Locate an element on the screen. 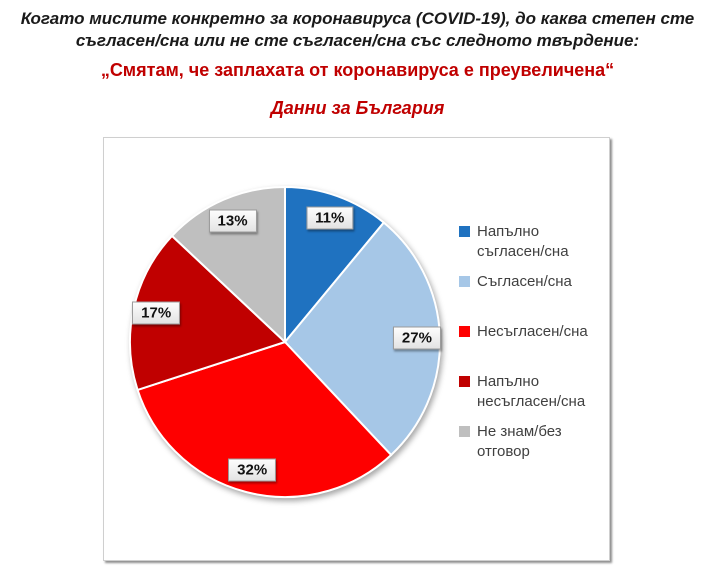 The image size is (715, 569). legend-item: Напълно съгласен/сна is located at coordinates (534, 247).